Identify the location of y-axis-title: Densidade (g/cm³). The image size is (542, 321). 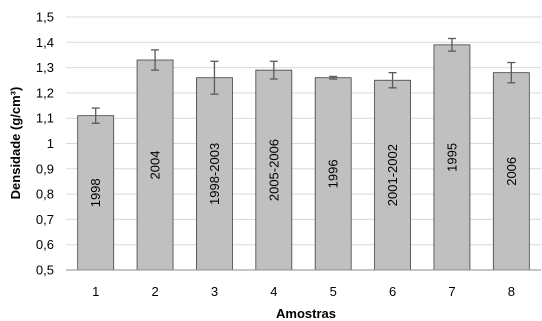
(15, 143).